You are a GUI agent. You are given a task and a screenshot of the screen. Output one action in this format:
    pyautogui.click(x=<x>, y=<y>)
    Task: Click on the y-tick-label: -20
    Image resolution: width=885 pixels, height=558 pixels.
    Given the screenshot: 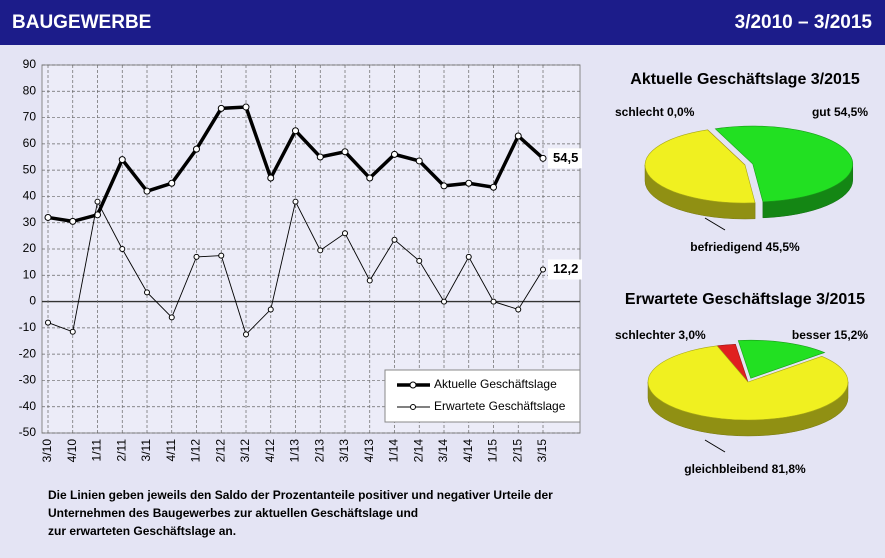 What is the action you would take?
    pyautogui.click(x=28, y=353)
    